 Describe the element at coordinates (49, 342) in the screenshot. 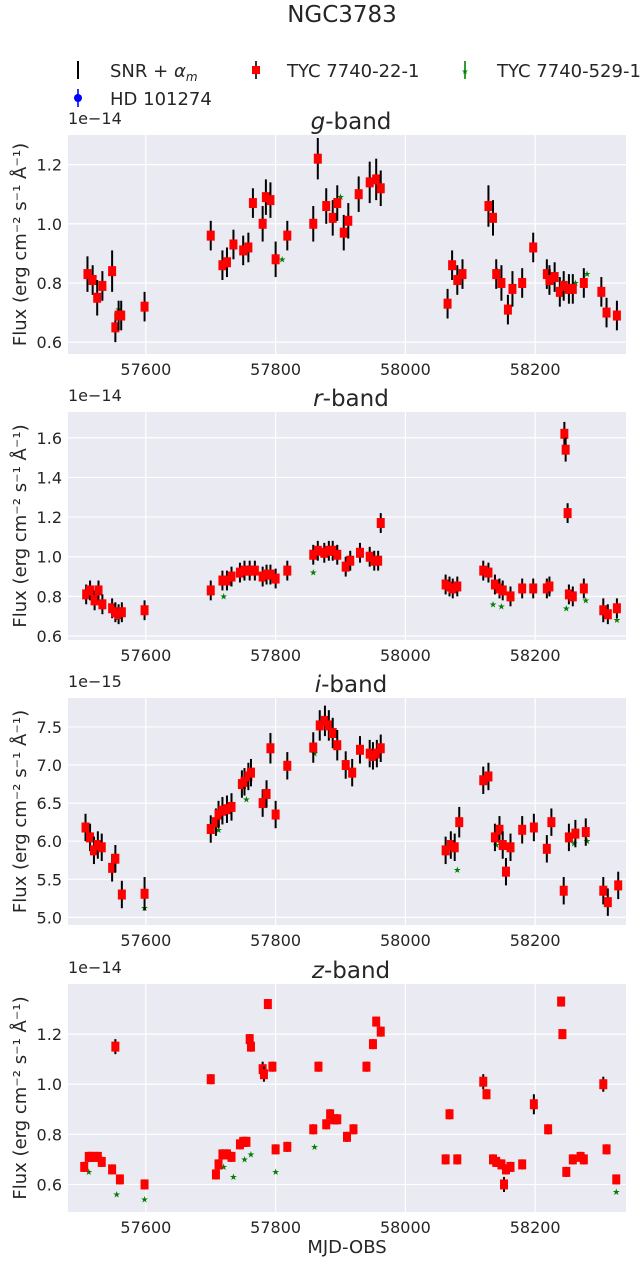

I see `y-tick-label: 0.6` at that location.